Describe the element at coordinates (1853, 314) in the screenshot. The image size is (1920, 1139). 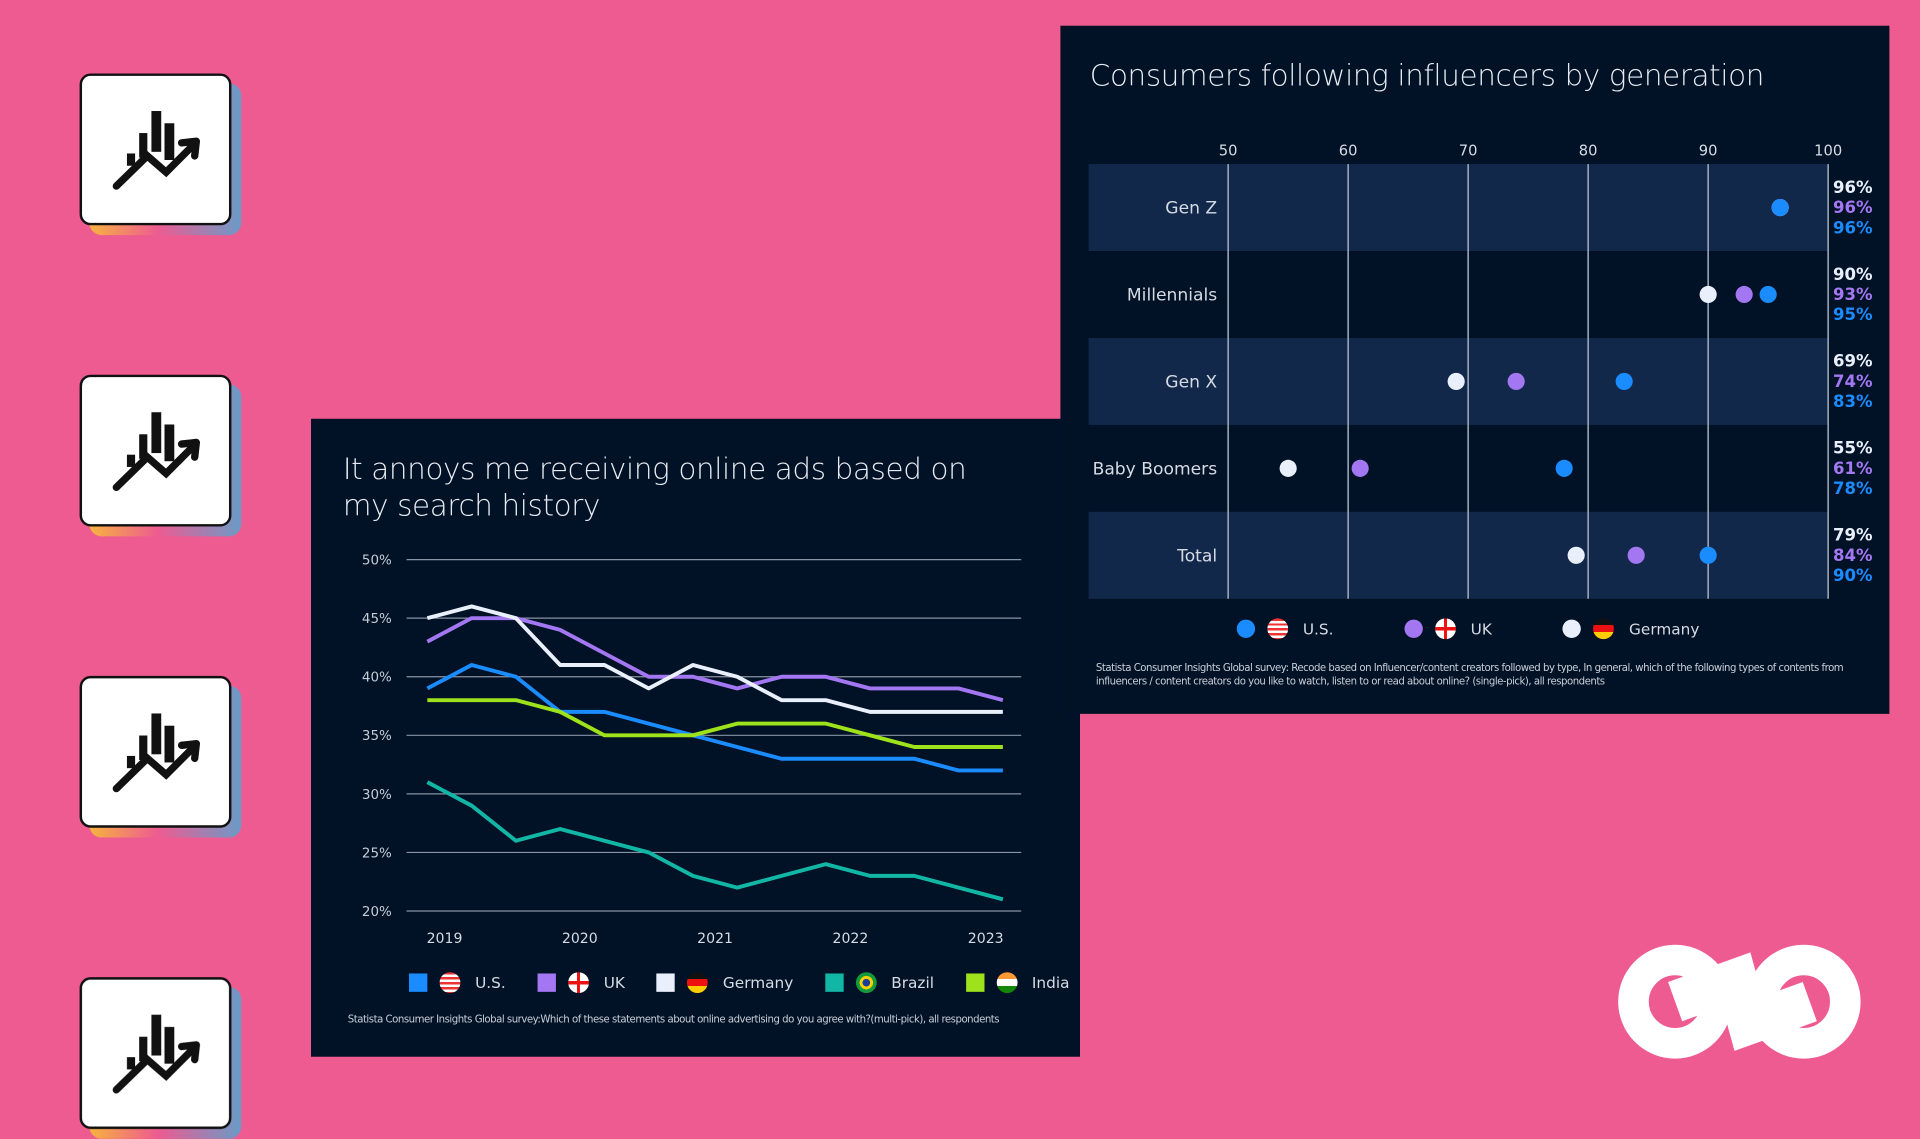
I see `value-label: 95%` at that location.